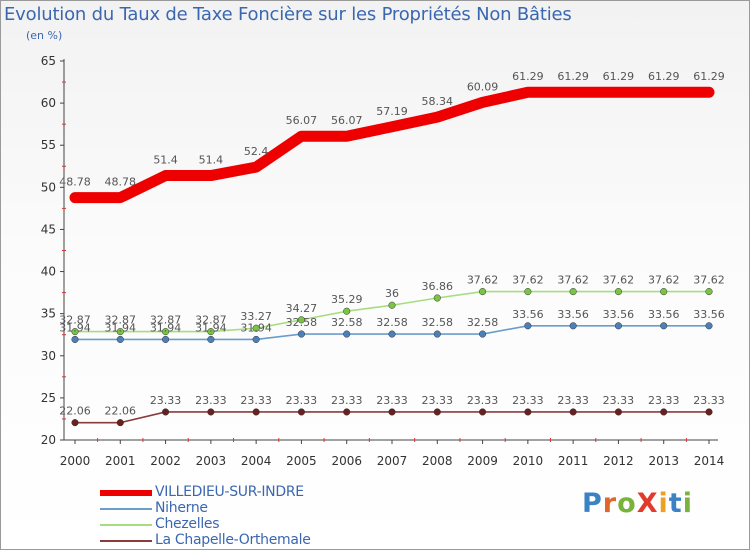  I want to click on data-label: 36, so click(392, 293).